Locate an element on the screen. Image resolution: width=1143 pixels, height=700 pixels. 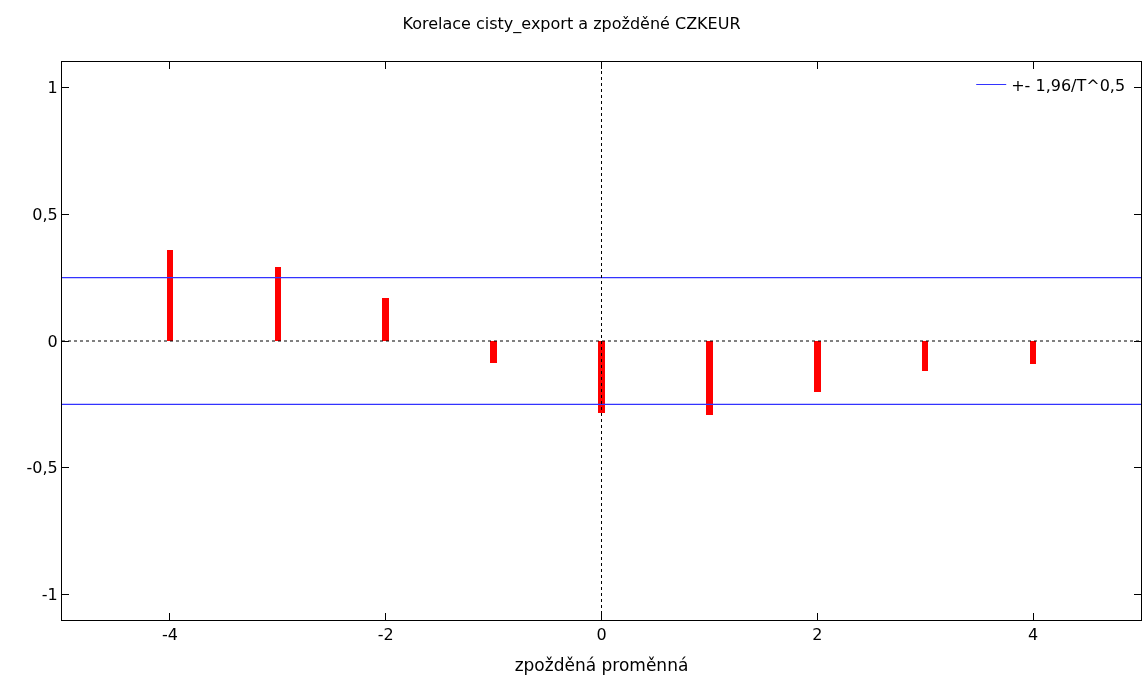
legend-label: +- 1,96/T^0,5 is located at coordinates (1068, 85).